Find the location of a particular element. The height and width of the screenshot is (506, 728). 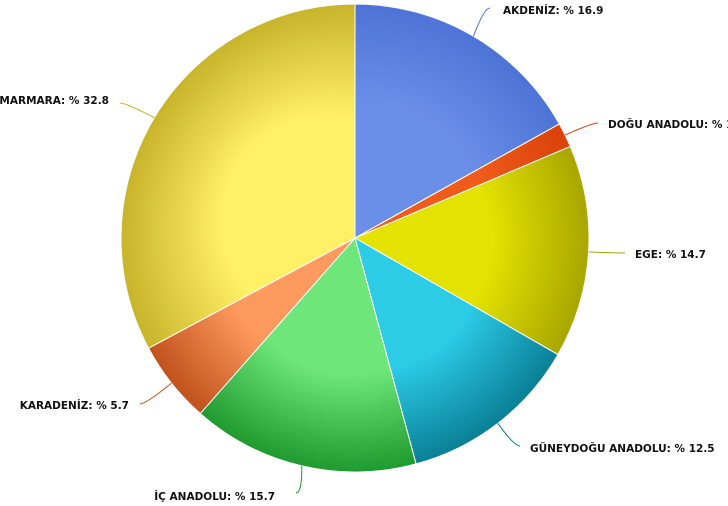

slice-label-guneydogu-anadolu: GÜNEYDOĞU ANADOLU: % 12.5 is located at coordinates (622, 448).